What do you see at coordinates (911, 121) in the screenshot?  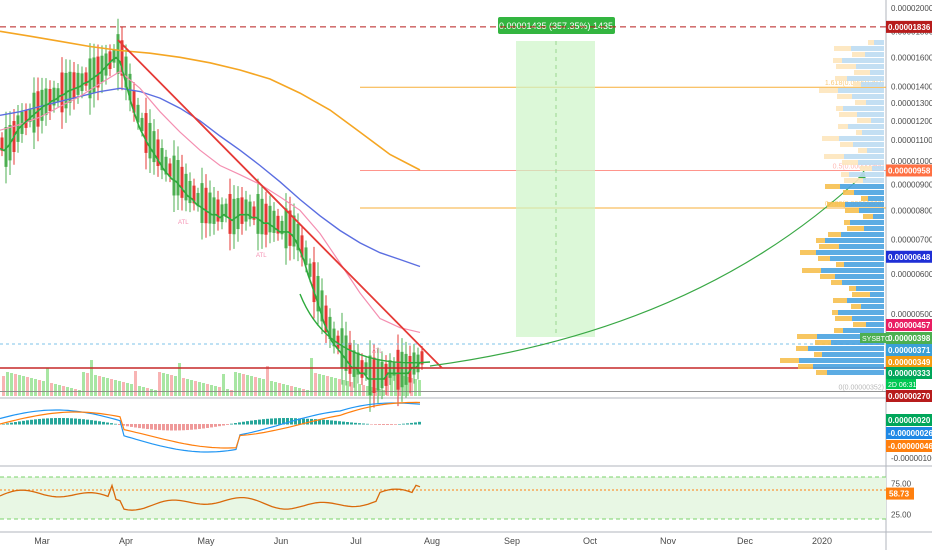 I see `y-tick-label: 0.00001200` at bounding box center [911, 121].